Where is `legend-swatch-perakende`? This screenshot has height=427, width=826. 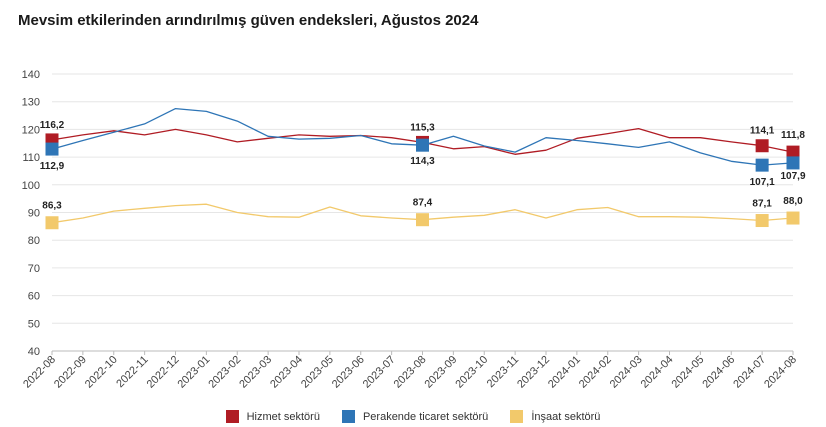 legend-swatch-perakende is located at coordinates (348, 416).